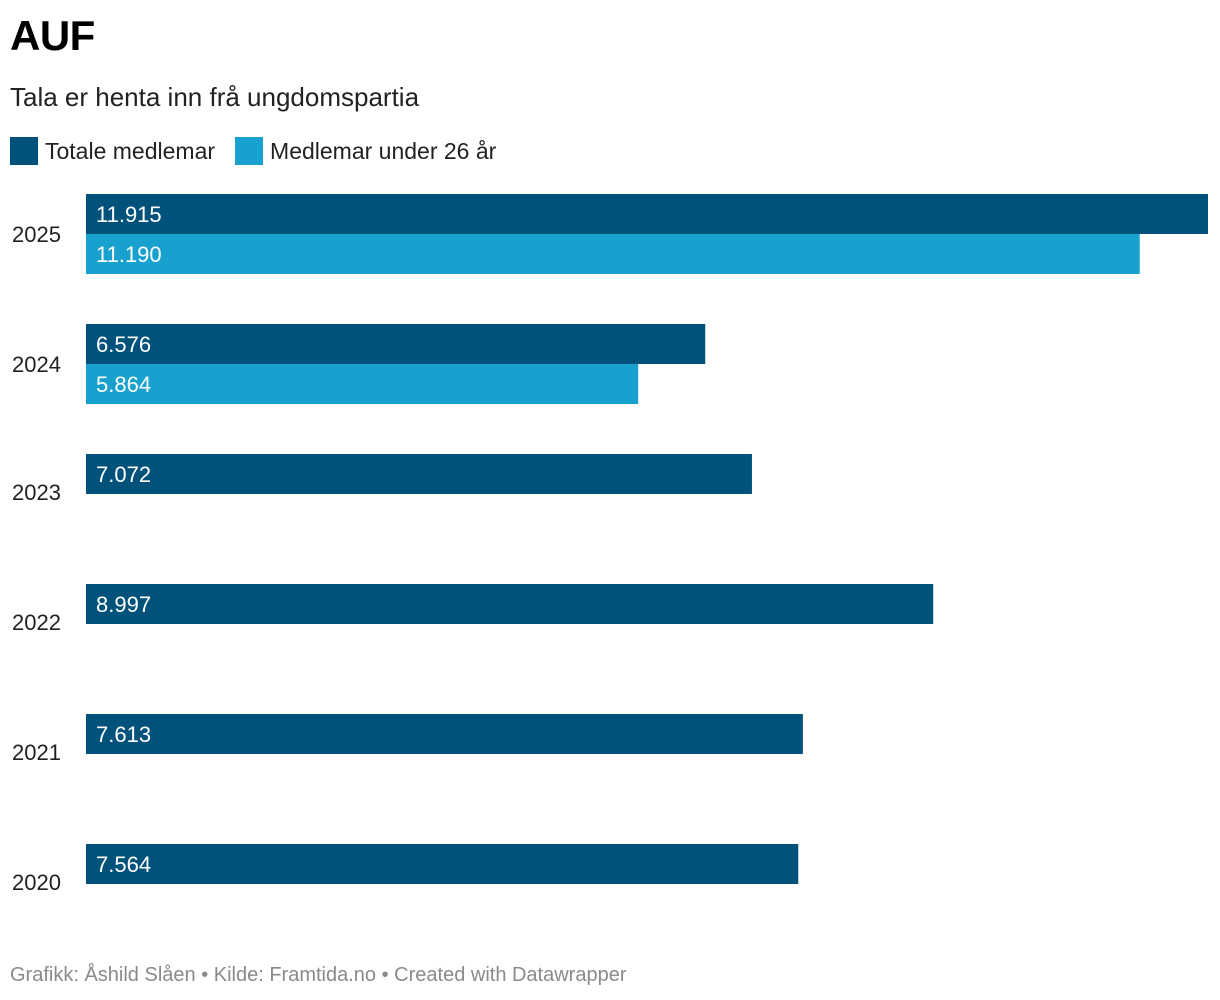  What do you see at coordinates (130, 150) in the screenshot?
I see `legend-label-total: Totale medlemar` at bounding box center [130, 150].